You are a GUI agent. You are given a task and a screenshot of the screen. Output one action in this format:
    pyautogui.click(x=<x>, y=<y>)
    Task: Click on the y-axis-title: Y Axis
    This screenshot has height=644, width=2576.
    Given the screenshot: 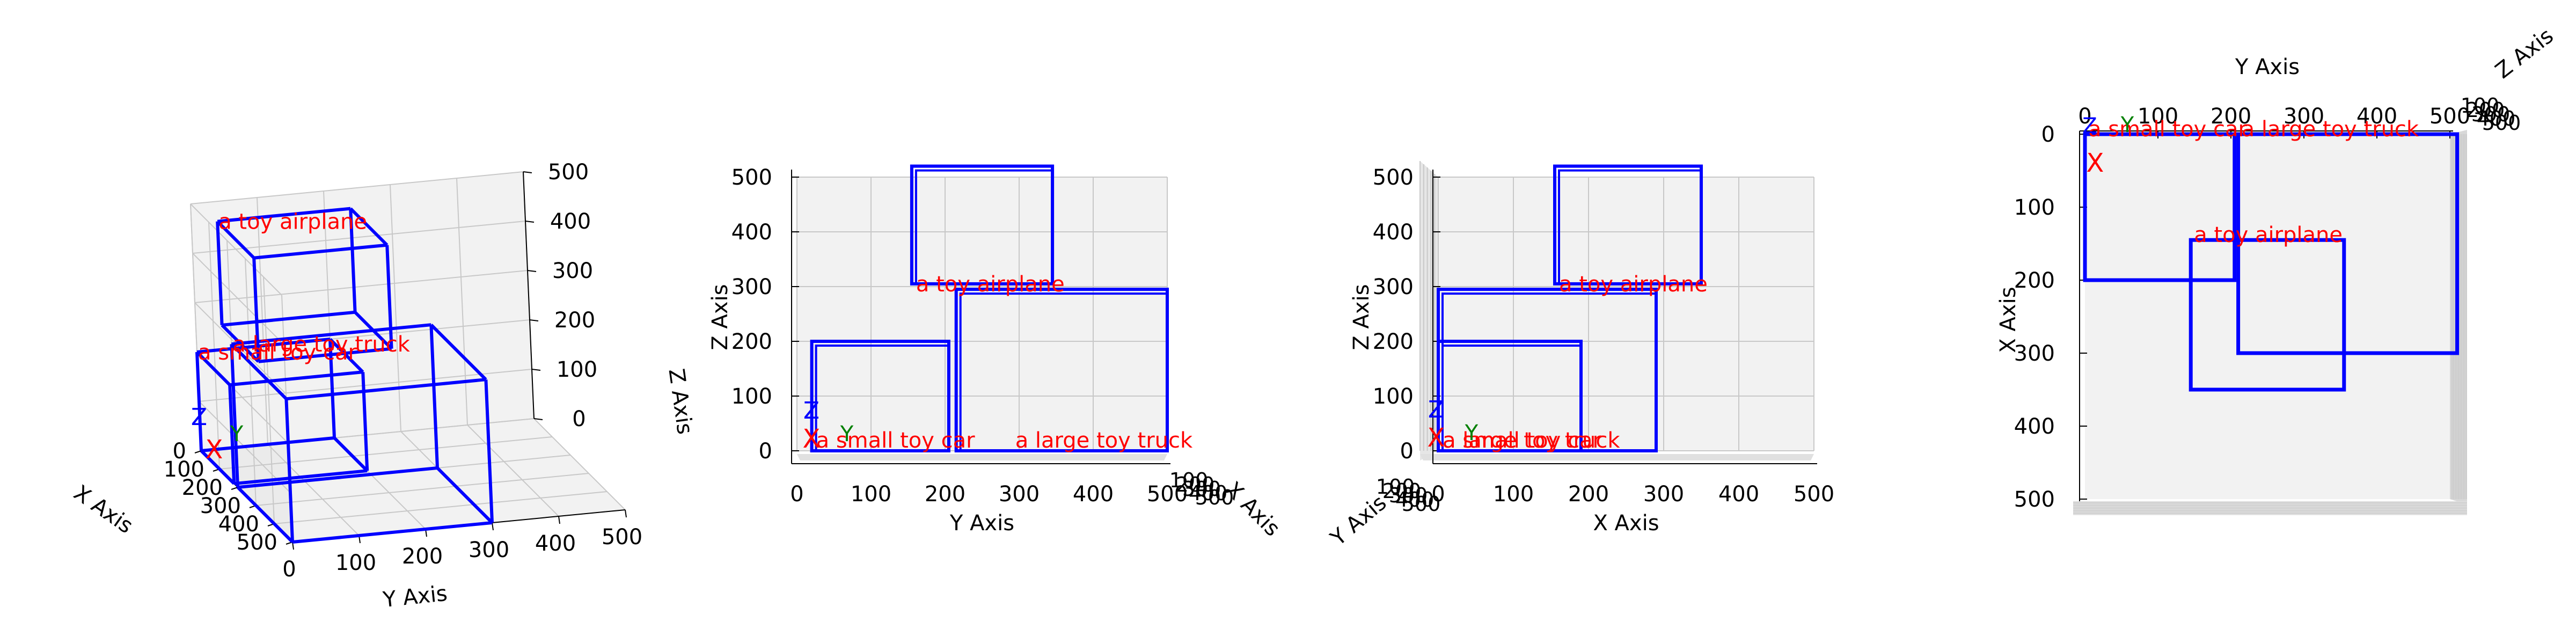 What is the action you would take?
    pyautogui.click(x=415, y=596)
    